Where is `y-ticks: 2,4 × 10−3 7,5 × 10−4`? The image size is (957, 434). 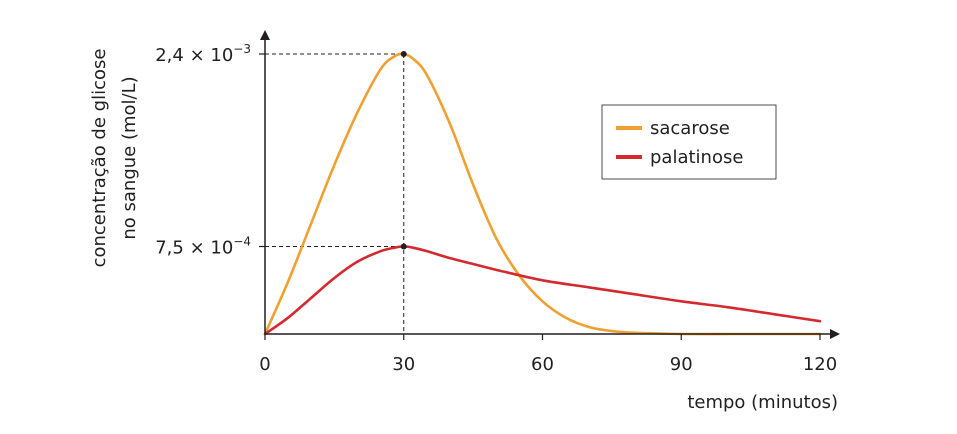
y-ticks: 2,4 × 10−3 7,5 × 10−4 is located at coordinates (210, 150).